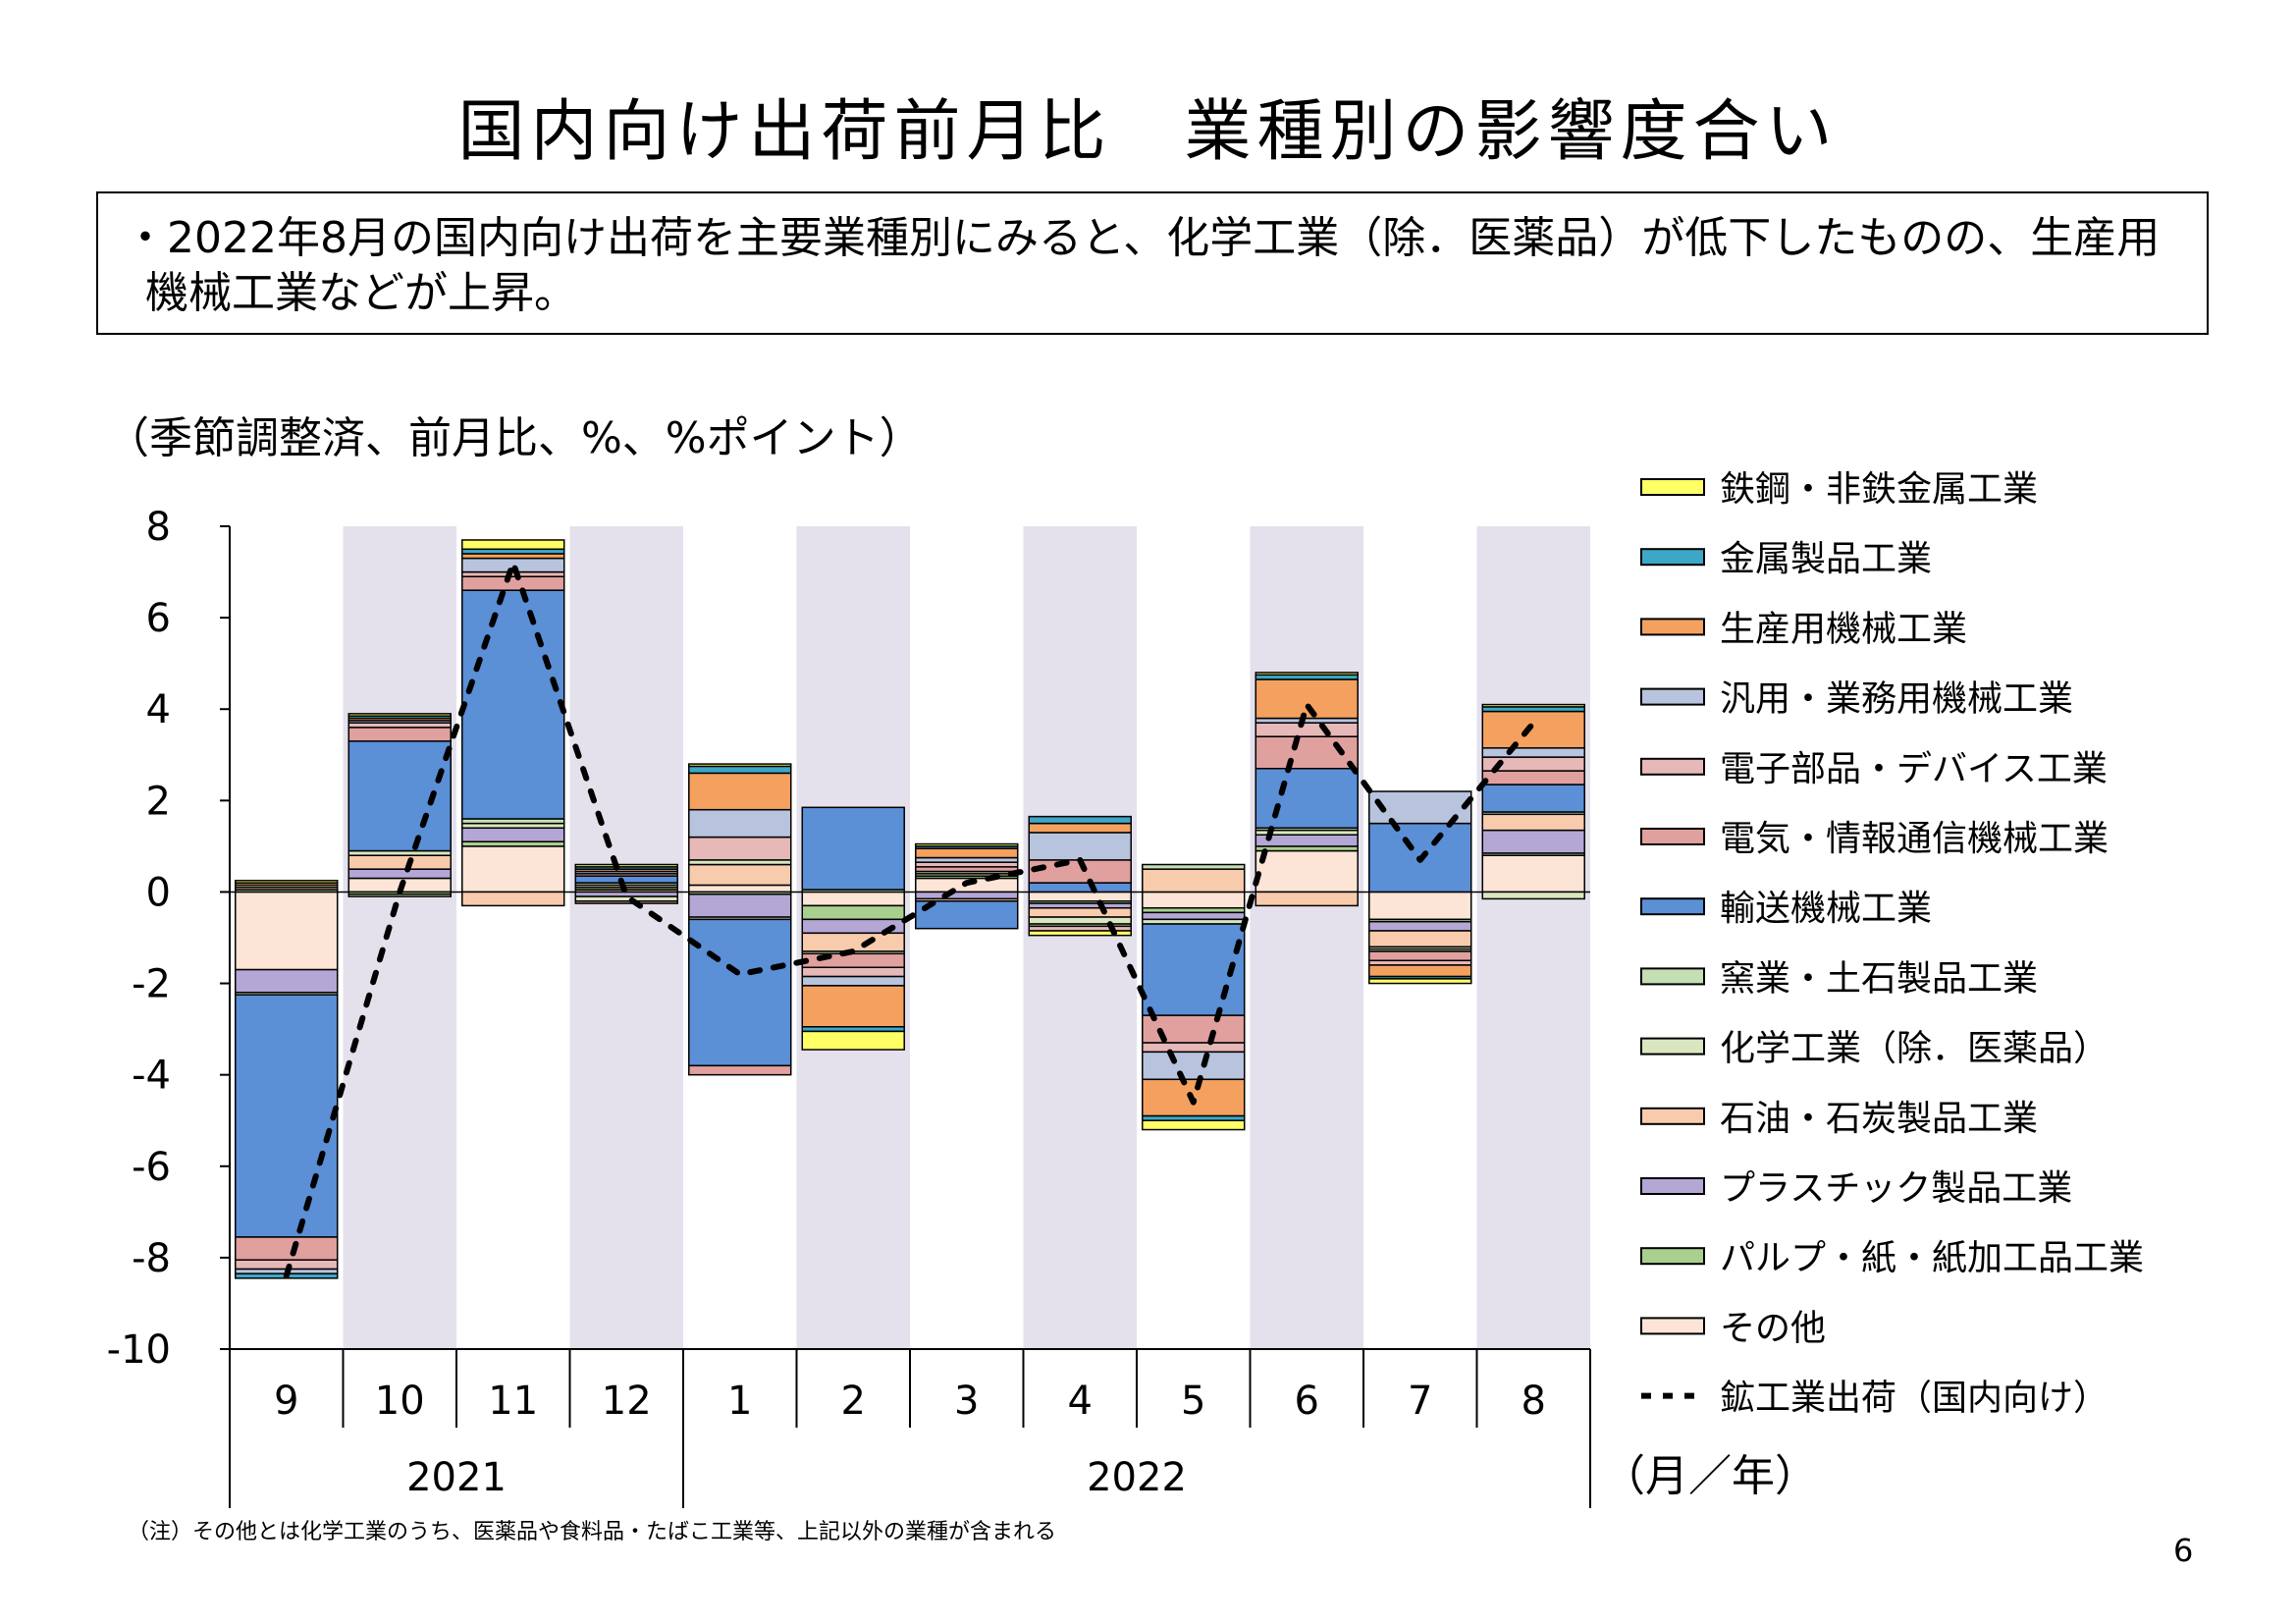 This screenshot has width=2296, height=1624. What do you see at coordinates (514, 438) in the screenshot?
I see `unit-label: （季節調整済、前月比、%、%ポイント）` at bounding box center [514, 438].